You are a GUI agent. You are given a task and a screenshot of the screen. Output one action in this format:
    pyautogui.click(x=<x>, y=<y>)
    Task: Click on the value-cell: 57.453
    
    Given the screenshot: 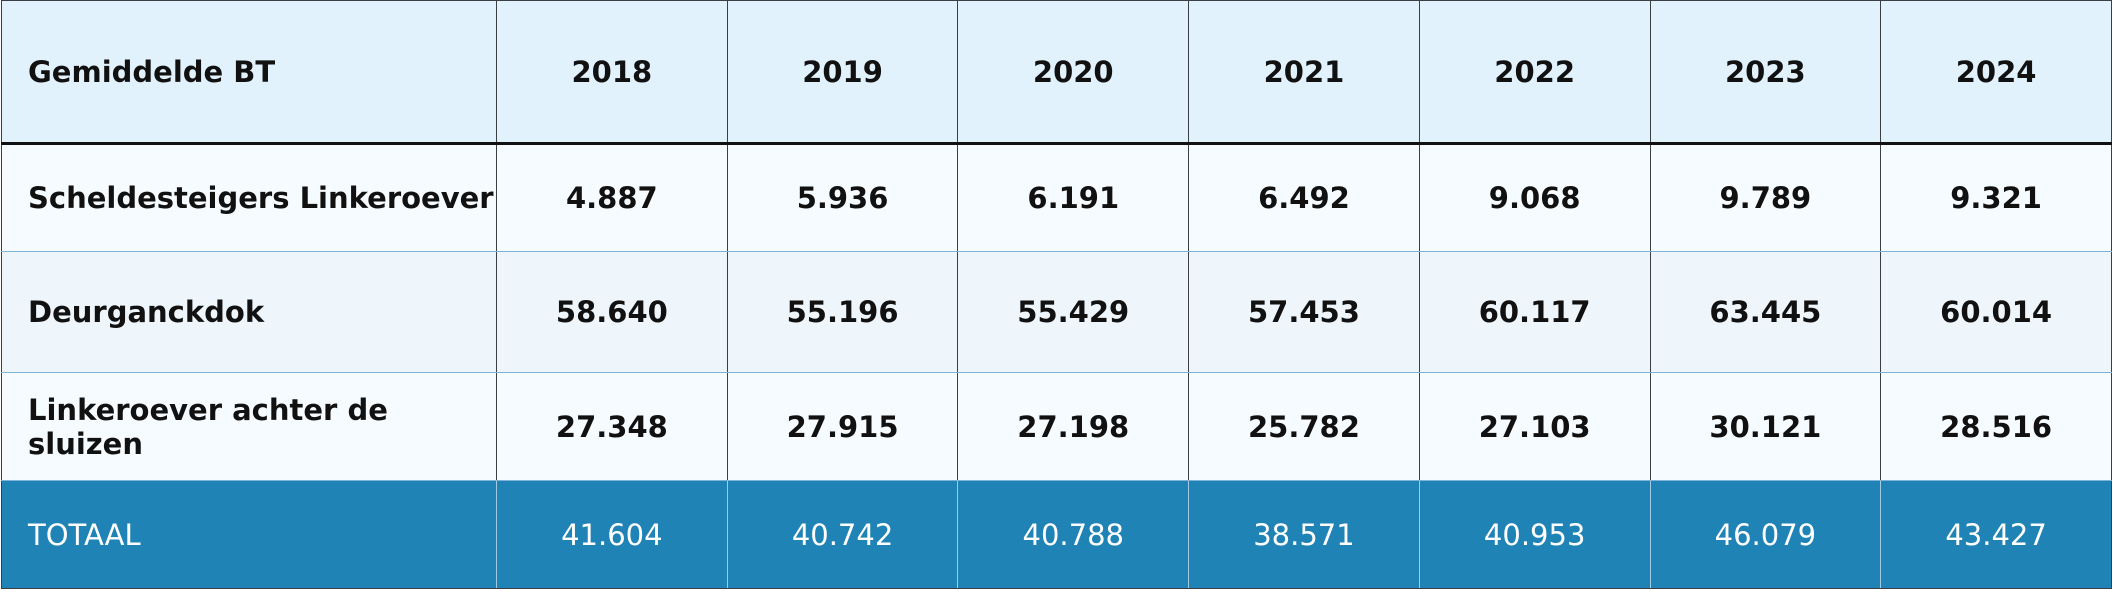 What is the action you would take?
    pyautogui.click(x=1304, y=312)
    